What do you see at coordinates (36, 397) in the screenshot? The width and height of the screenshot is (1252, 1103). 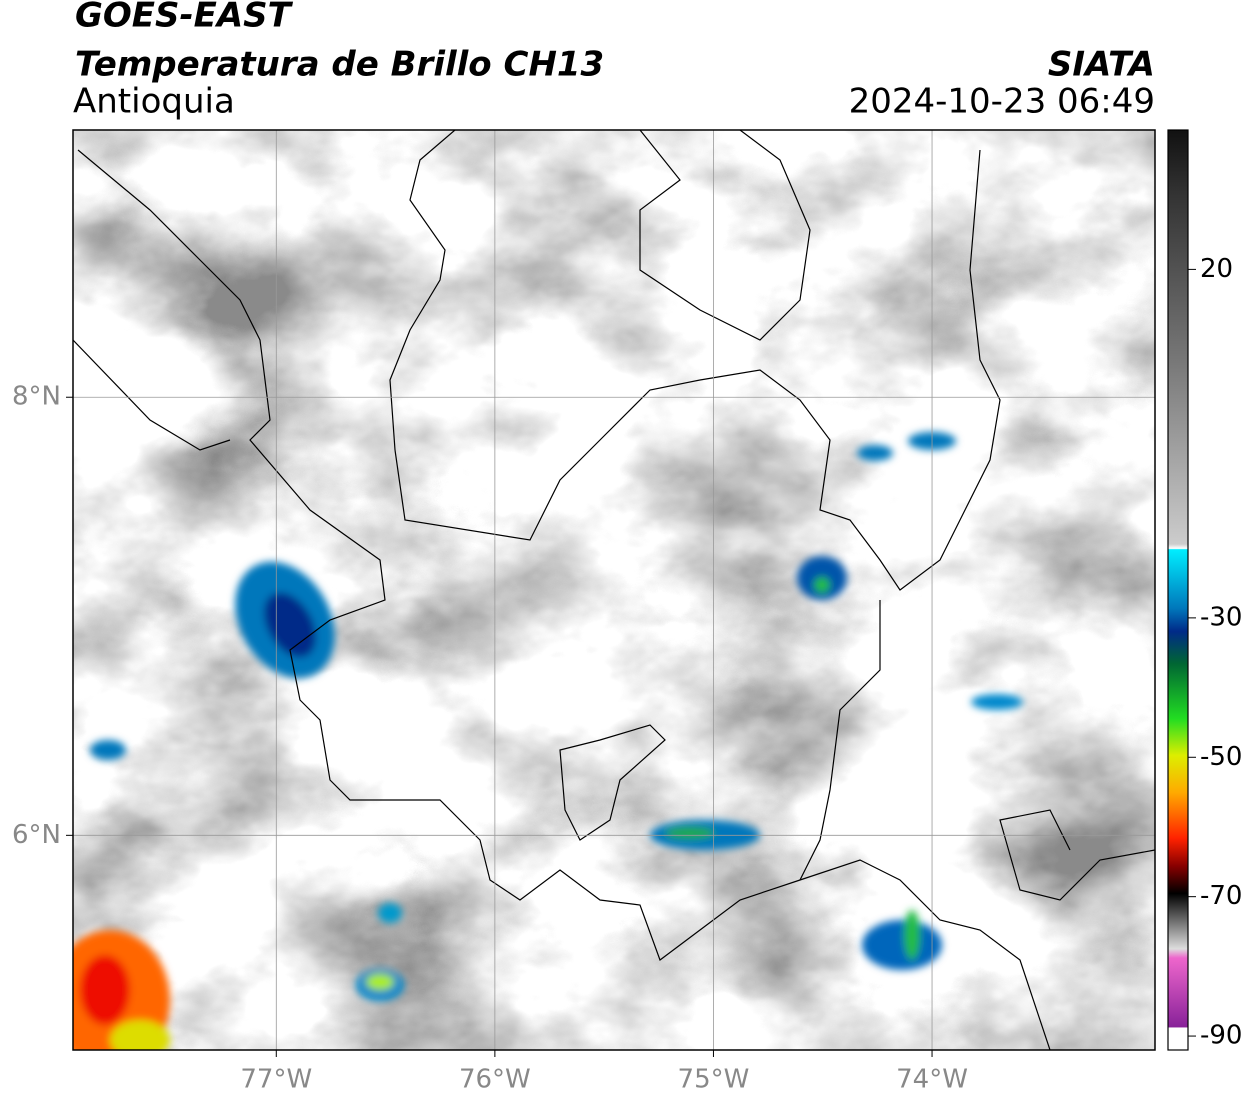 I see `y-tick-label: 8°N` at bounding box center [36, 397].